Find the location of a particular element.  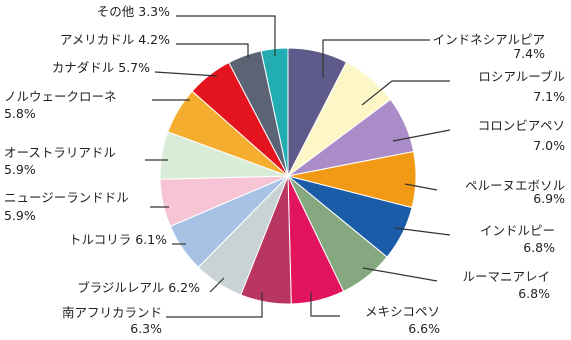

slice-value-label: 7.0% is located at coordinates (549, 145).